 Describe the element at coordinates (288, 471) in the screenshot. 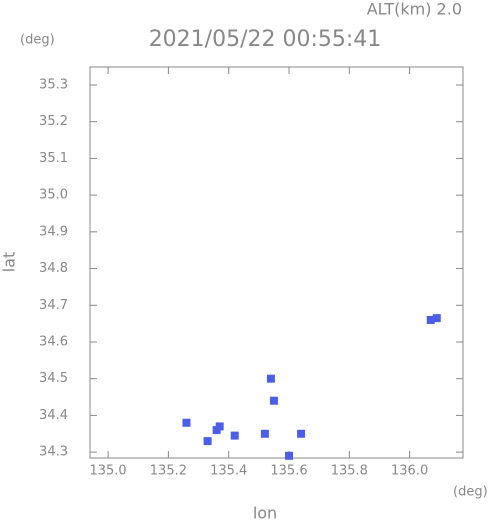

I see `x-tick-label: 135.6` at that location.